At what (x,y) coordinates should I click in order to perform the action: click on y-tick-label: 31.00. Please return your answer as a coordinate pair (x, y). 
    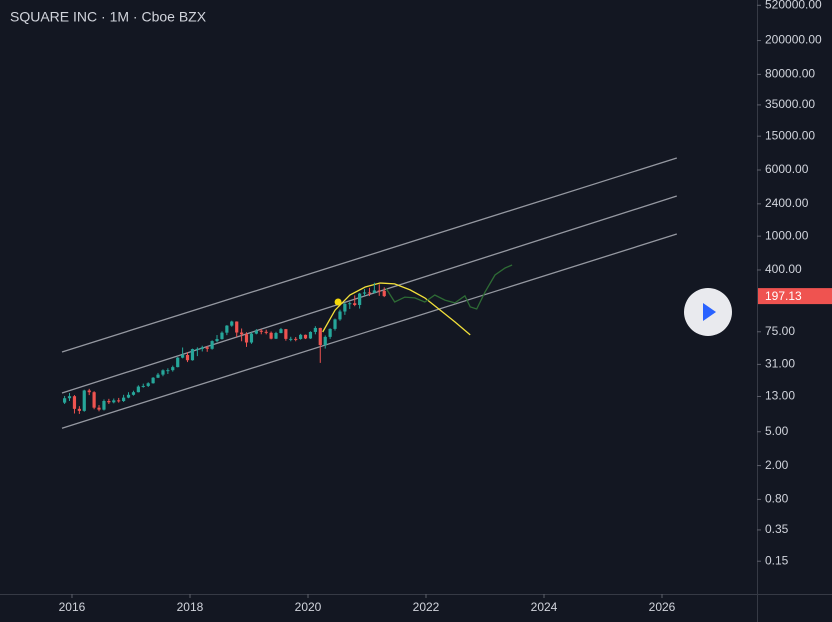
    Looking at the image, I should click on (780, 364).